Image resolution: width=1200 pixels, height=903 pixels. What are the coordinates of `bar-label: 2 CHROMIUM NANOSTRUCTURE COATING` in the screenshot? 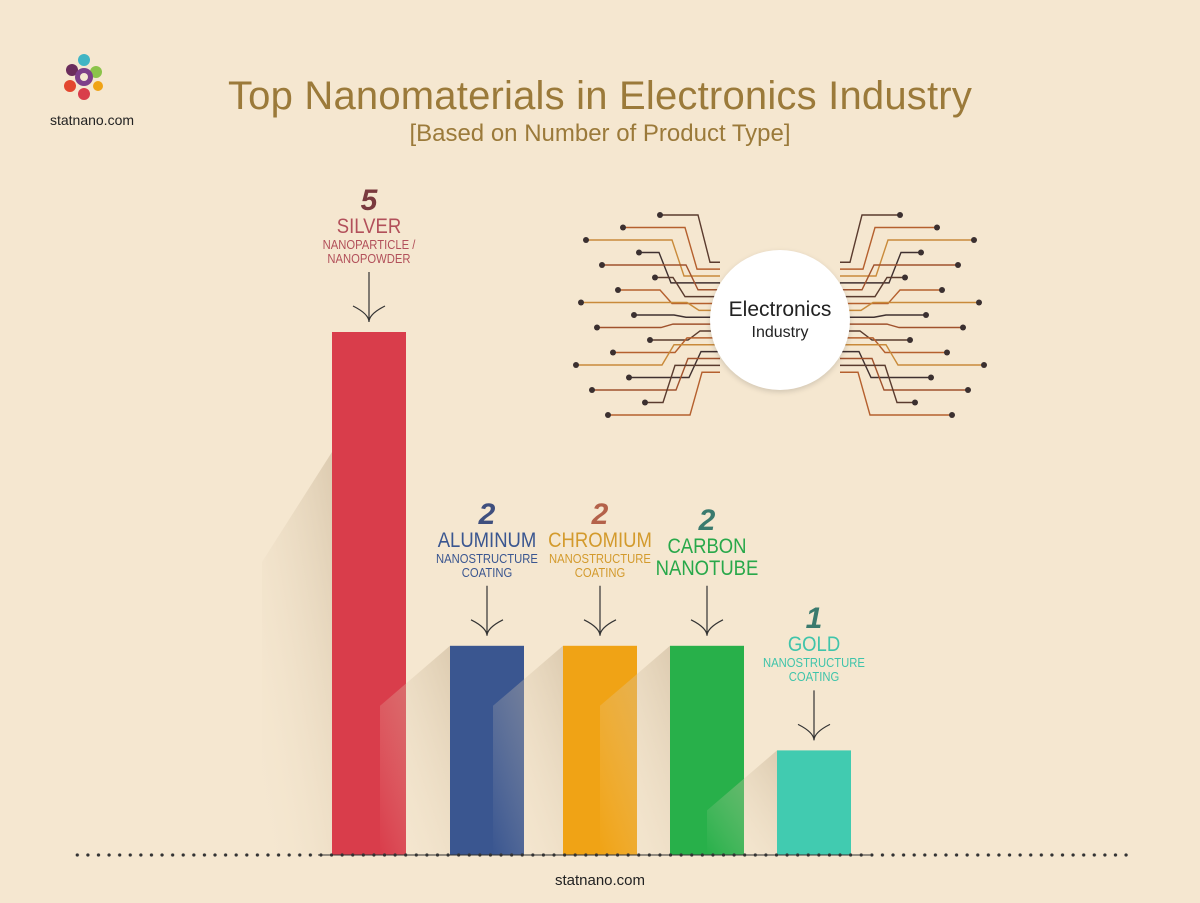 It's located at (600, 538).